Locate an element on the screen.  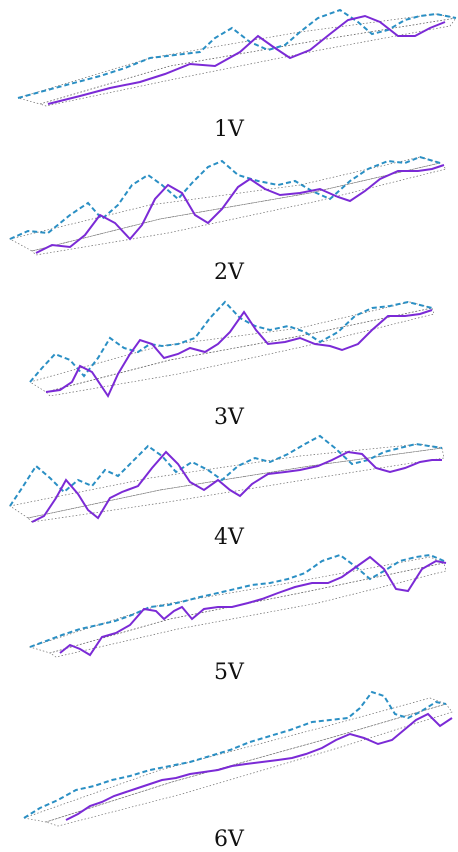
panel-2v-label: 2V is located at coordinates (229, 272).